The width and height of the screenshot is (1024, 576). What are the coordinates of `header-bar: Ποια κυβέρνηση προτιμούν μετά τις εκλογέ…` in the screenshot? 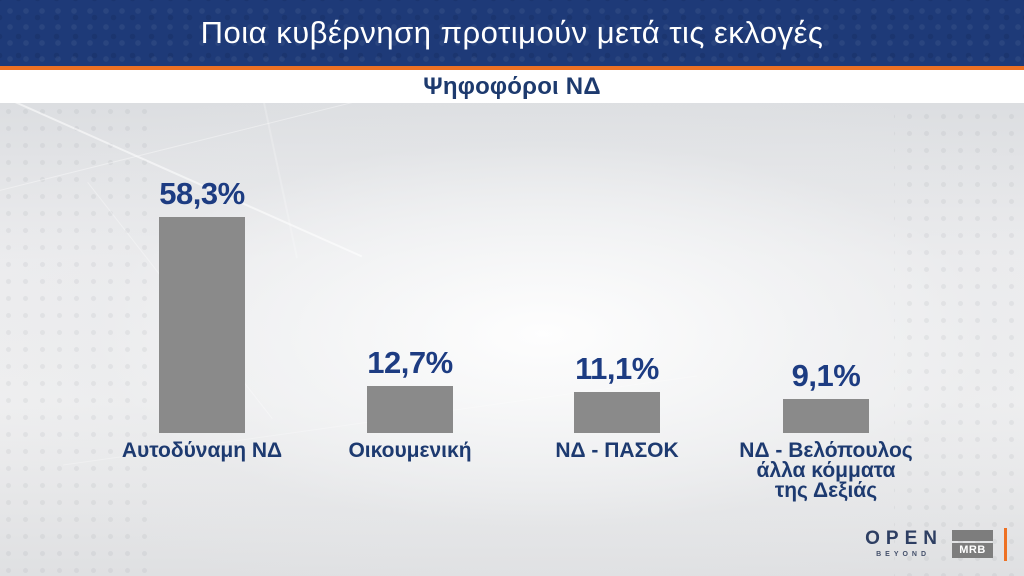 It's located at (512, 33).